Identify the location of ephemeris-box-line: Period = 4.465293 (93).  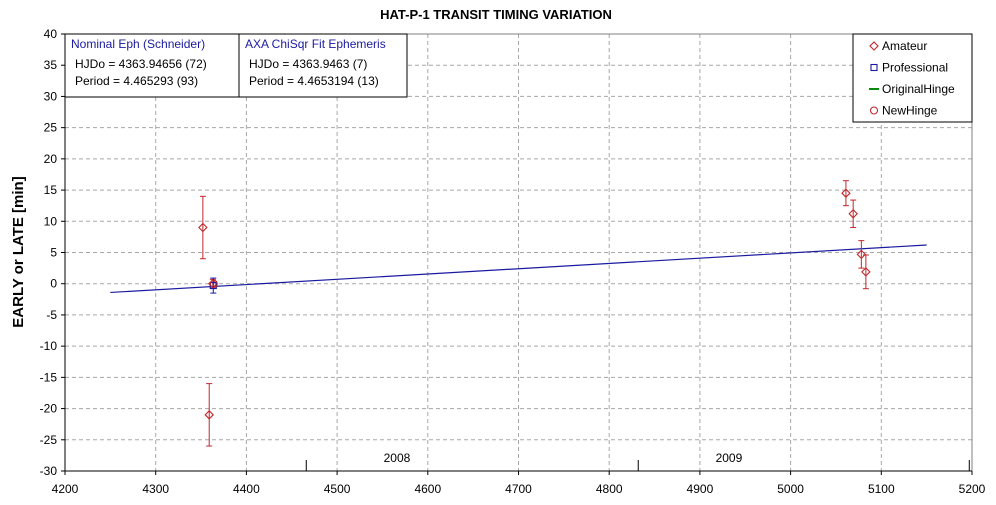
(136, 81).